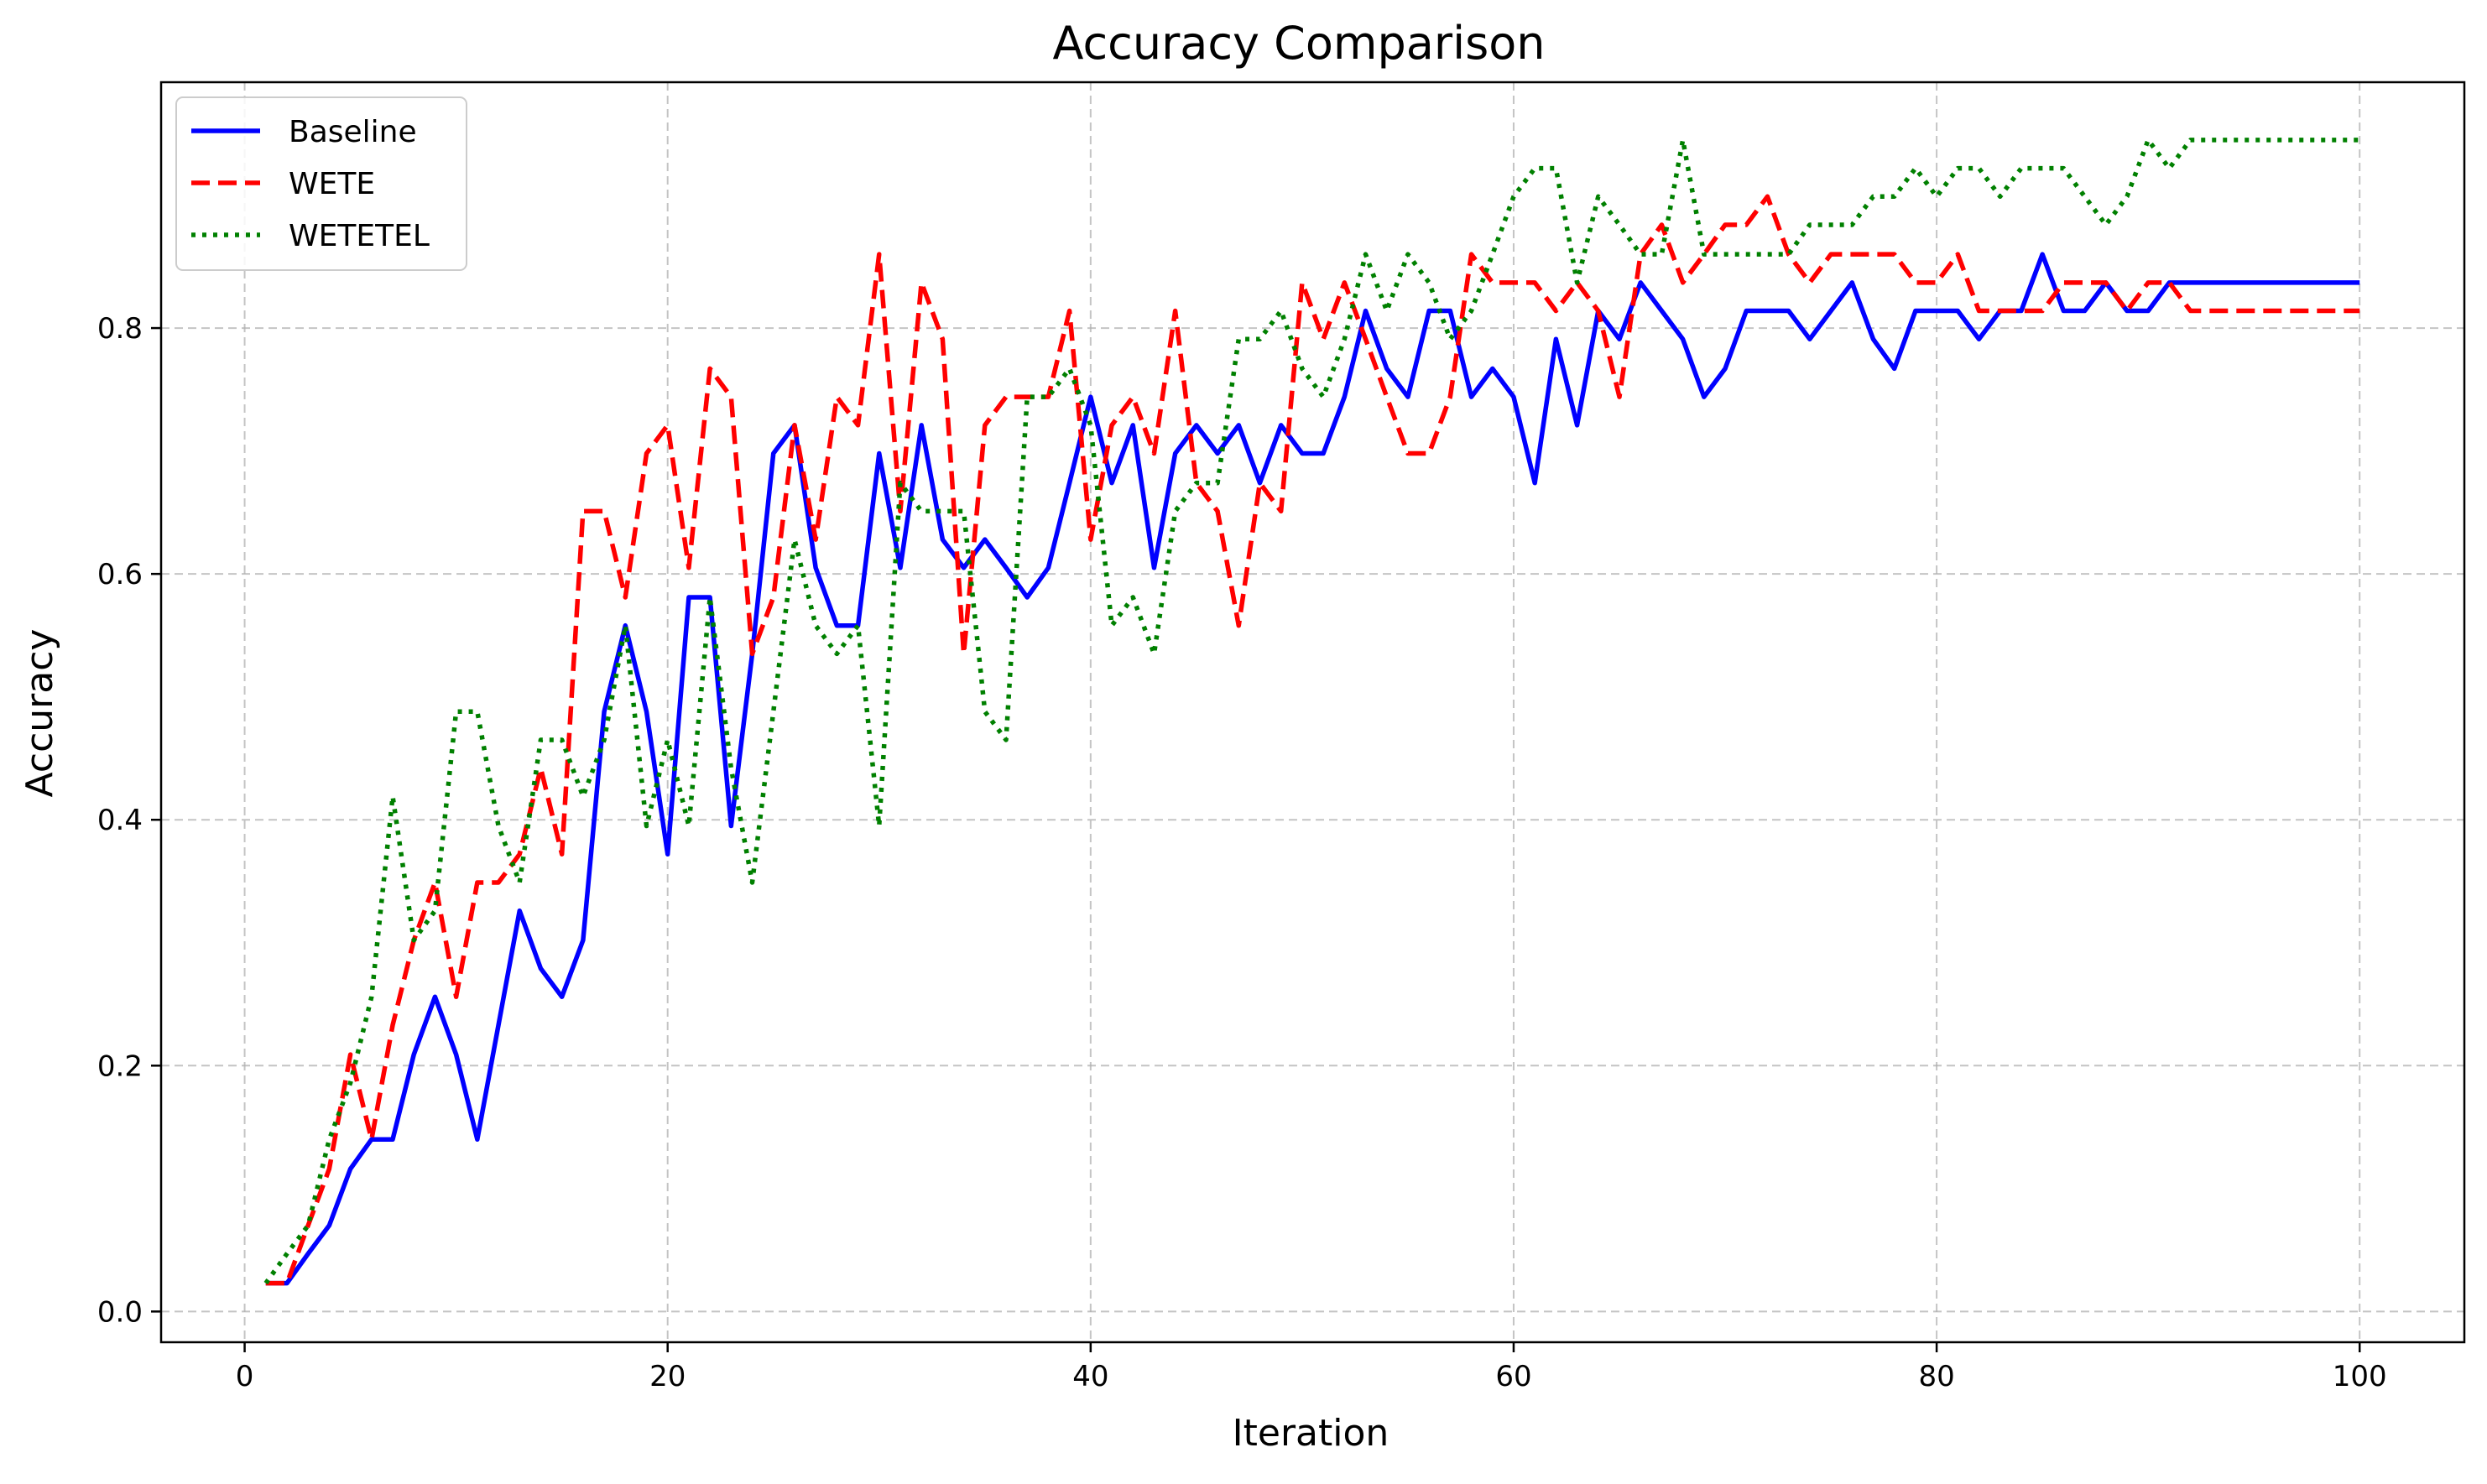 The width and height of the screenshot is (2487, 1484). Describe the element at coordinates (120, 574) in the screenshot. I see `y-tick-label: 0.6` at that location.